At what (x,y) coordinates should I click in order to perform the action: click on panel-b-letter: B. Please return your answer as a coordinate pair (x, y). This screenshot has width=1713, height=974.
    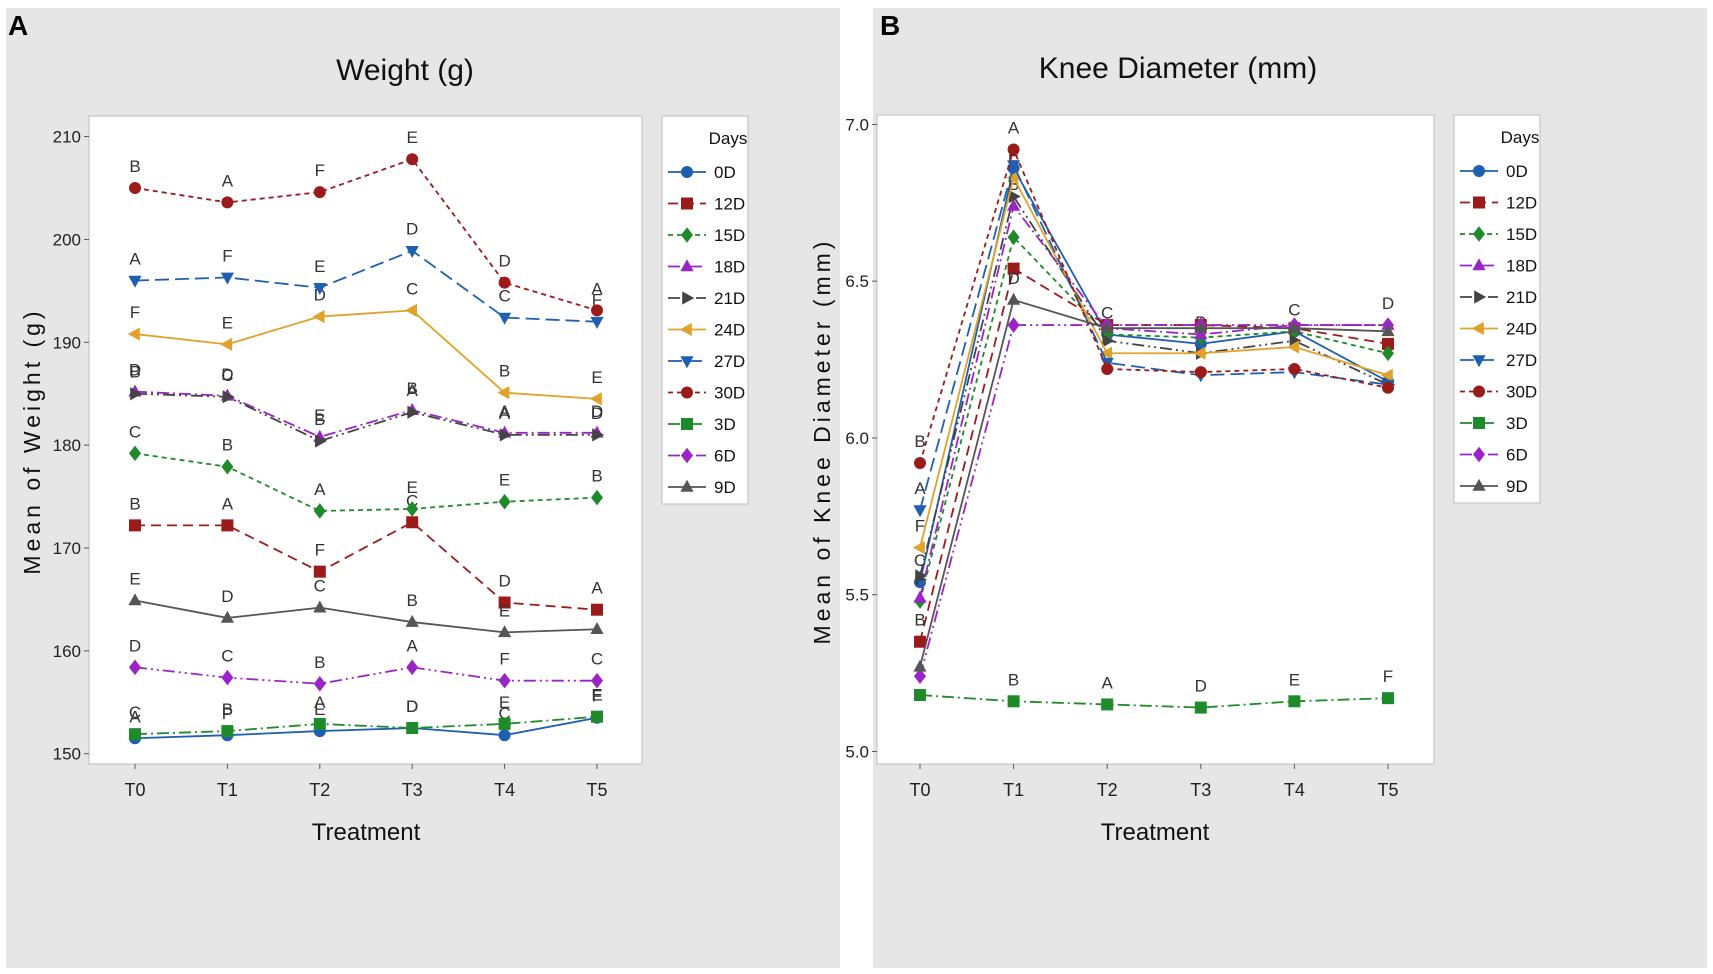
    Looking at the image, I should click on (890, 25).